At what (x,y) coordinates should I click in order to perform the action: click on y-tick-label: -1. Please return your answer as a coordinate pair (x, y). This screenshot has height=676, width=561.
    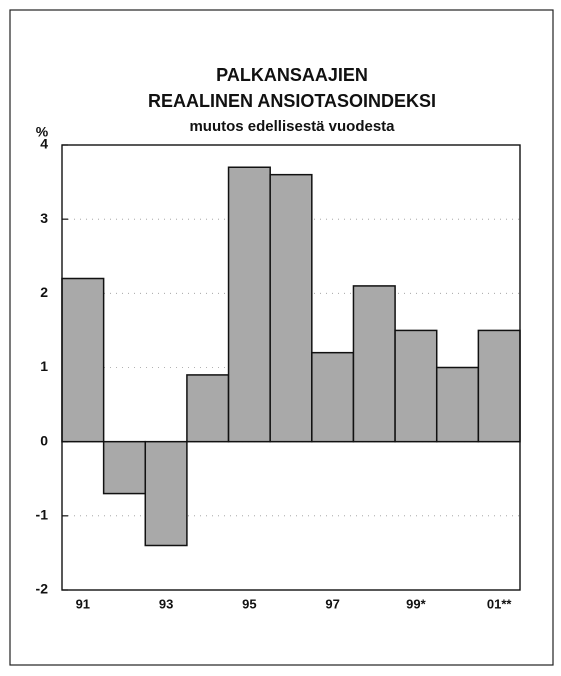
    Looking at the image, I should click on (42, 515).